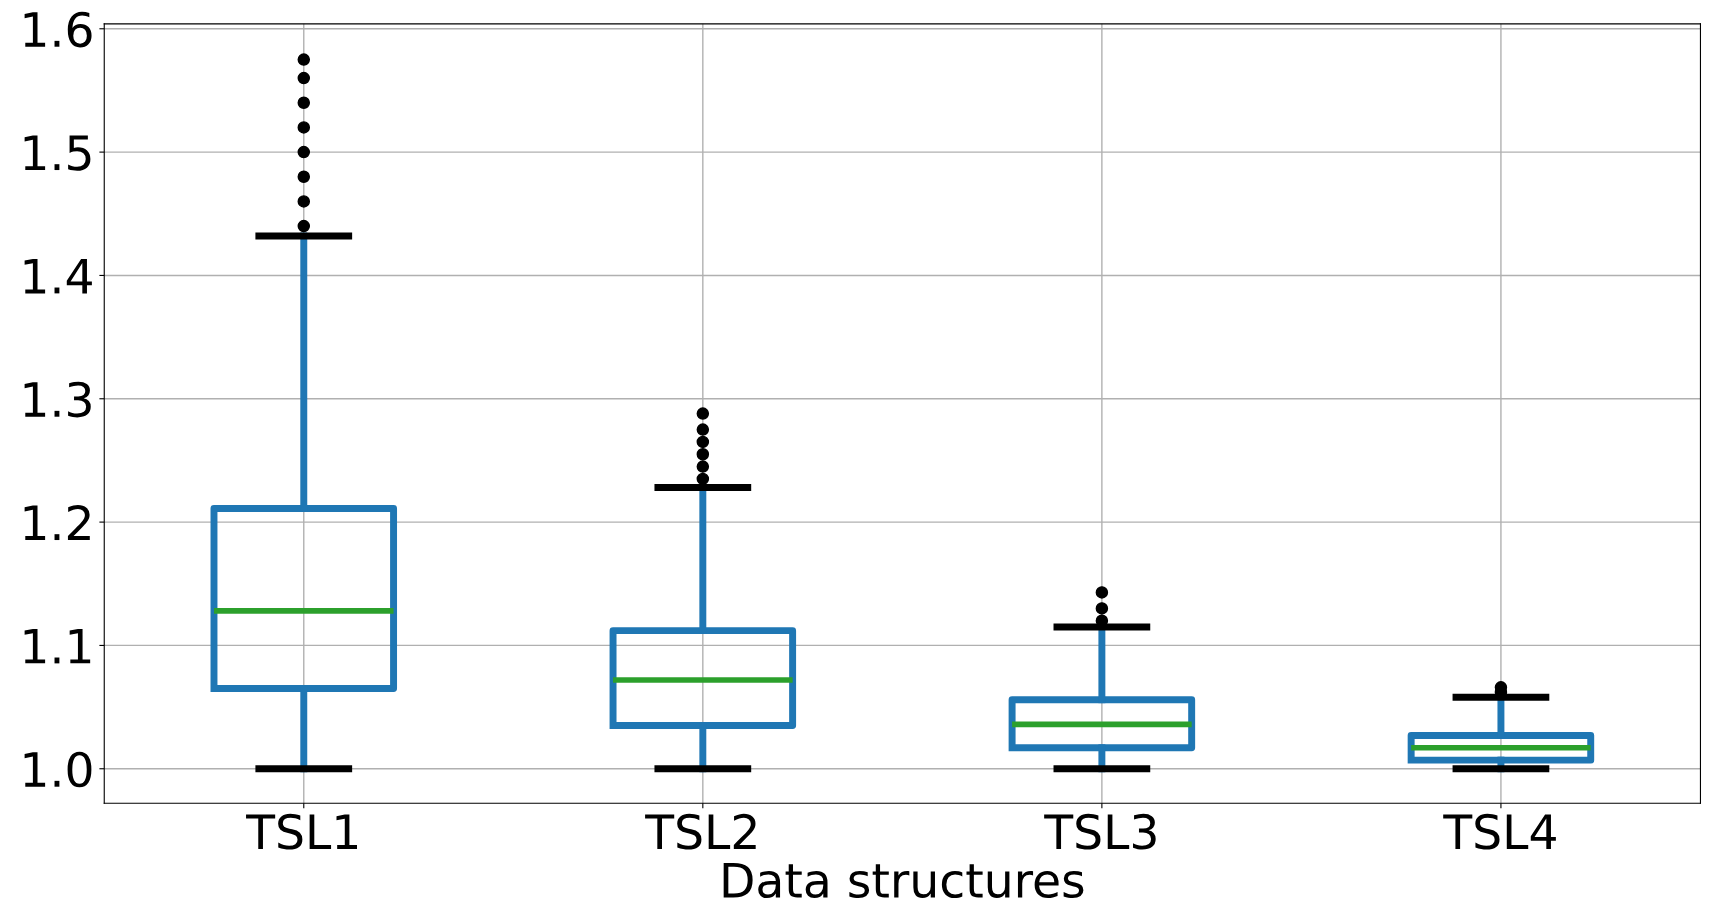 This screenshot has width=1709, height=917. What do you see at coordinates (903, 880) in the screenshot?
I see `x-axis-title: Data structures` at bounding box center [903, 880].